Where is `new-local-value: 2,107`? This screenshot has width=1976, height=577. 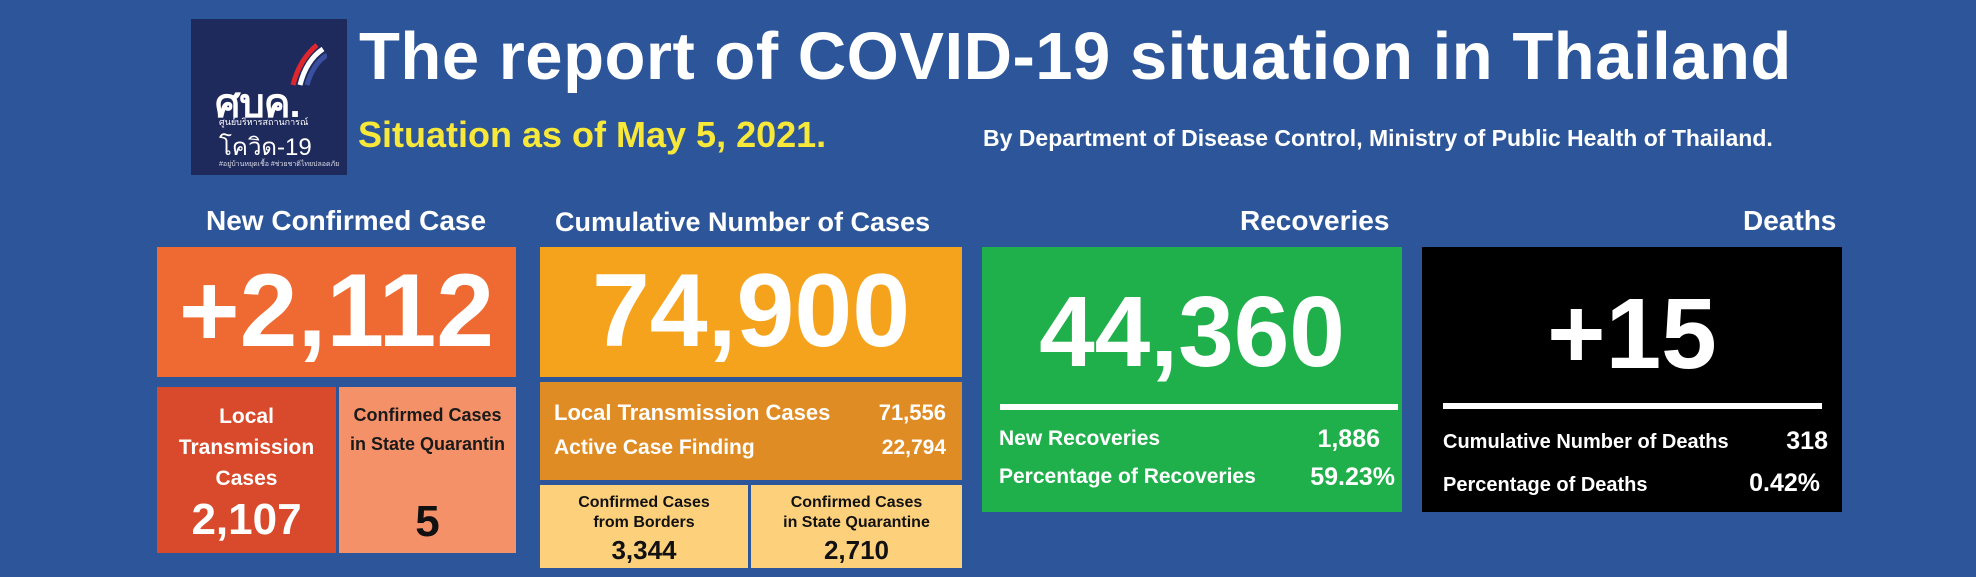 new-local-value: 2,107 is located at coordinates (246, 519).